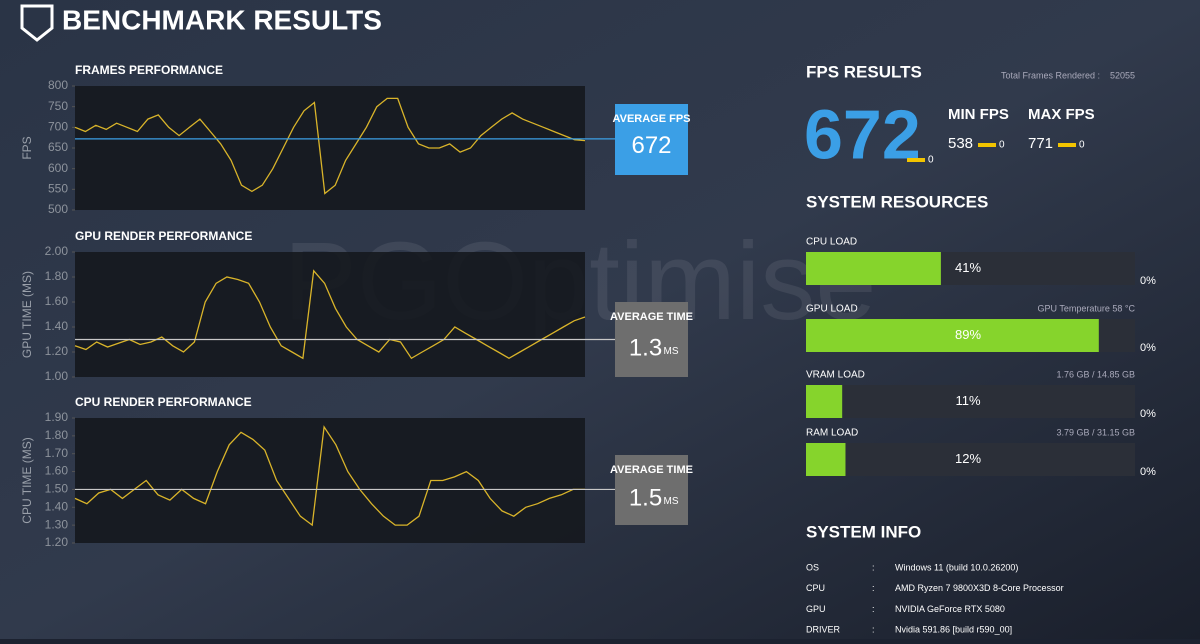 The width and height of the screenshot is (1200, 644). What do you see at coordinates (651, 119) in the screenshot?
I see `average-label: AVERAGE FPS` at bounding box center [651, 119].